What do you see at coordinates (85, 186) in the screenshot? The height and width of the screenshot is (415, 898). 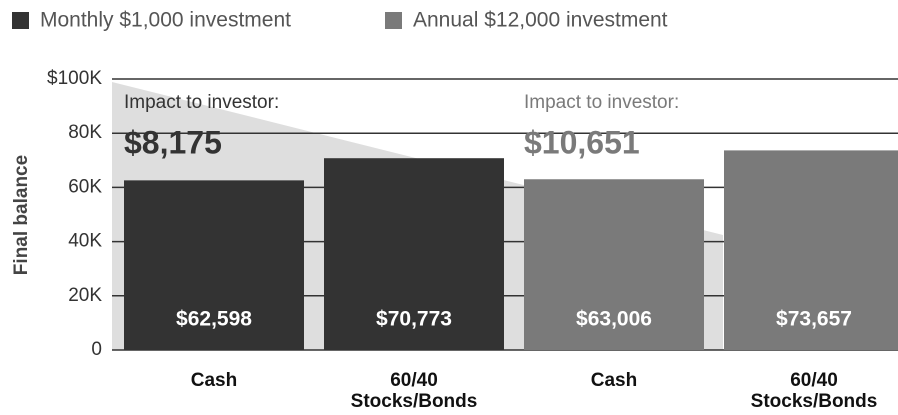 I see `y-tick-label: 60K` at bounding box center [85, 186].